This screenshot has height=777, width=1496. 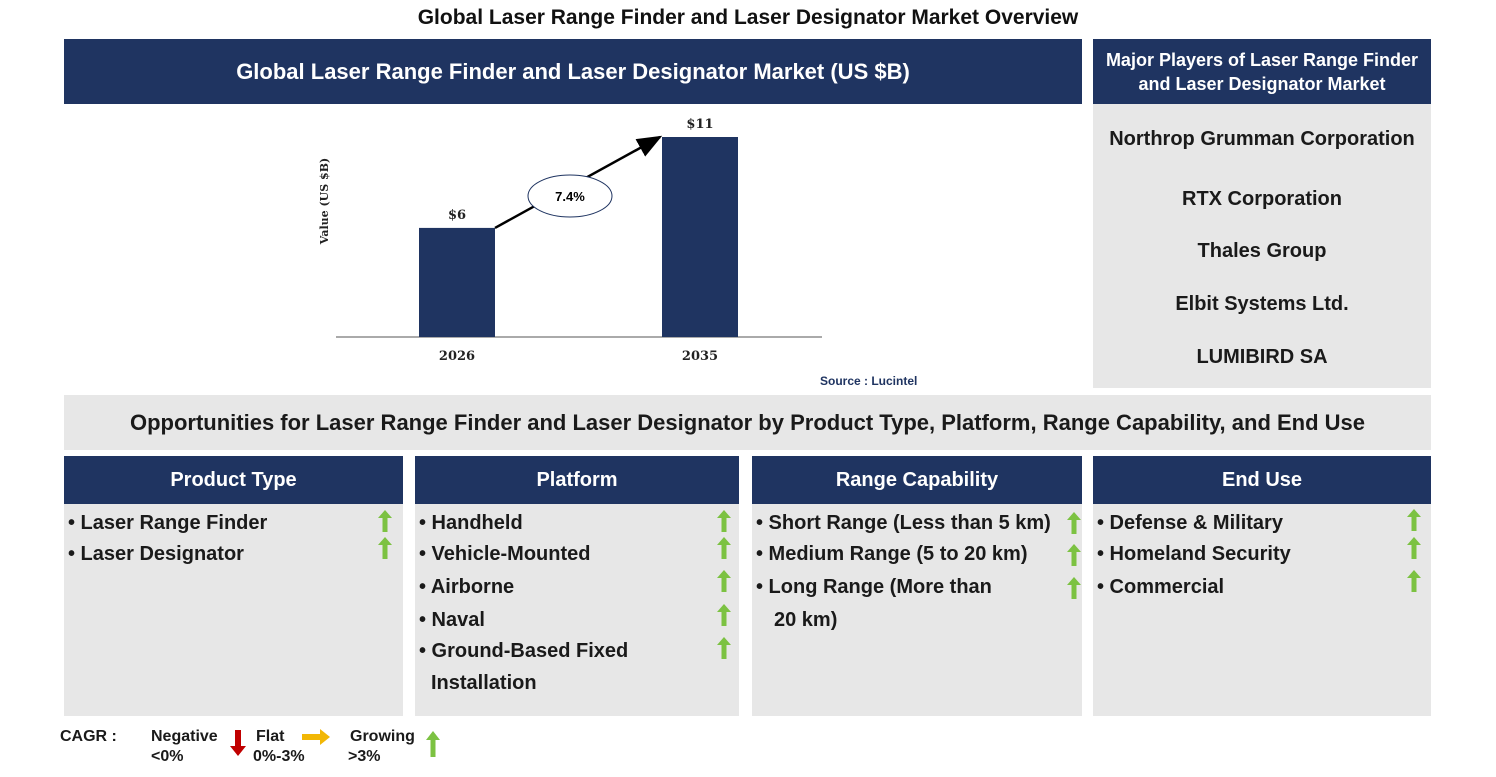 I want to click on down-arrow-icon, so click(x=238, y=743).